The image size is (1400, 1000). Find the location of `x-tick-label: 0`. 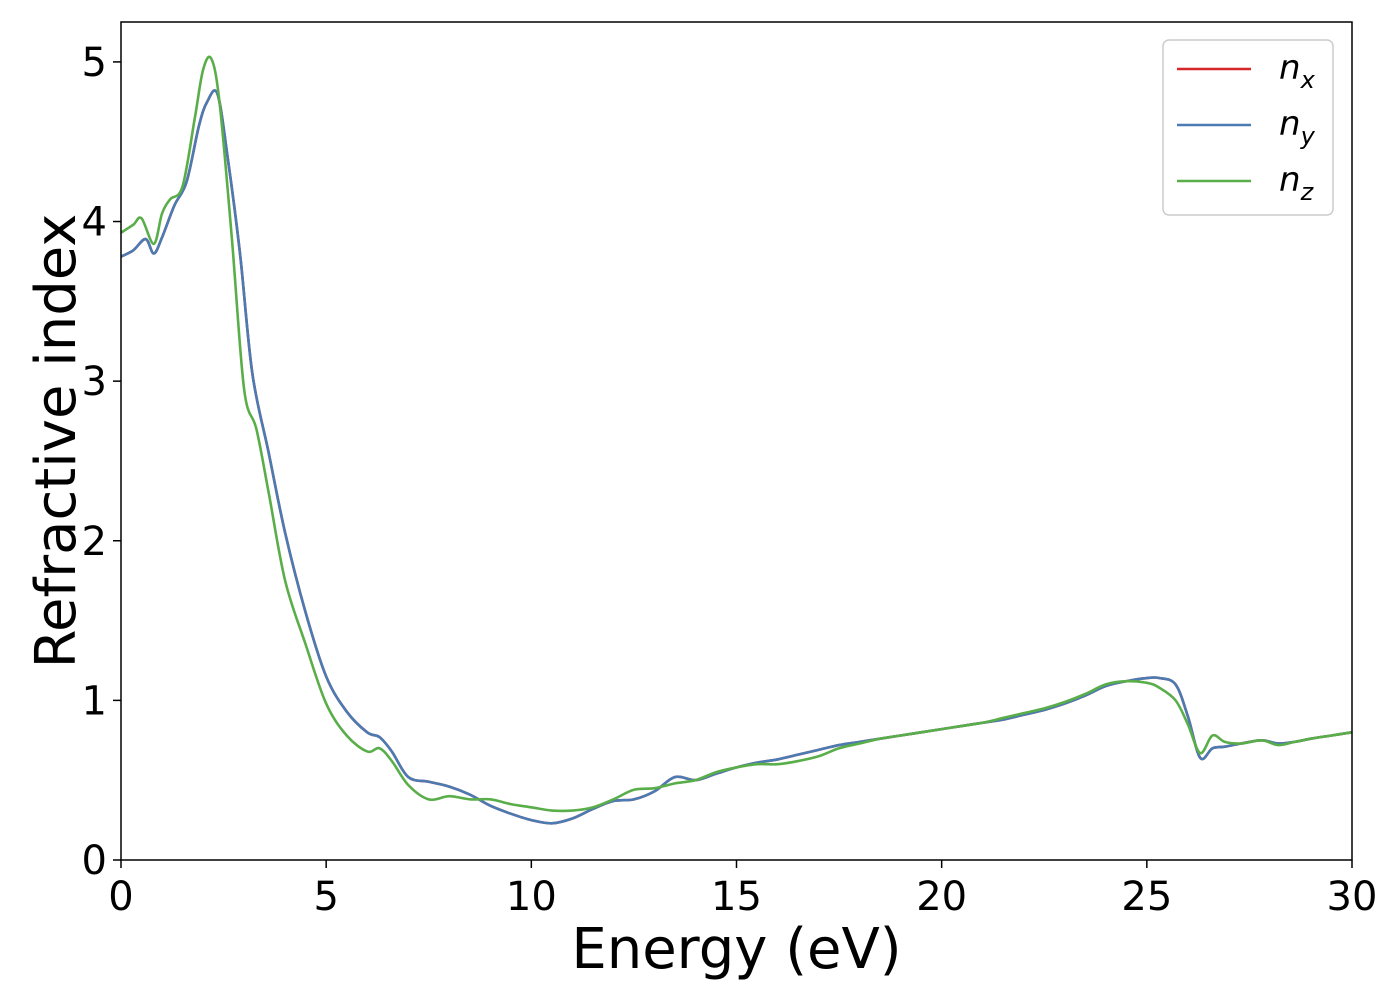

x-tick-label: 0 is located at coordinates (120, 897).